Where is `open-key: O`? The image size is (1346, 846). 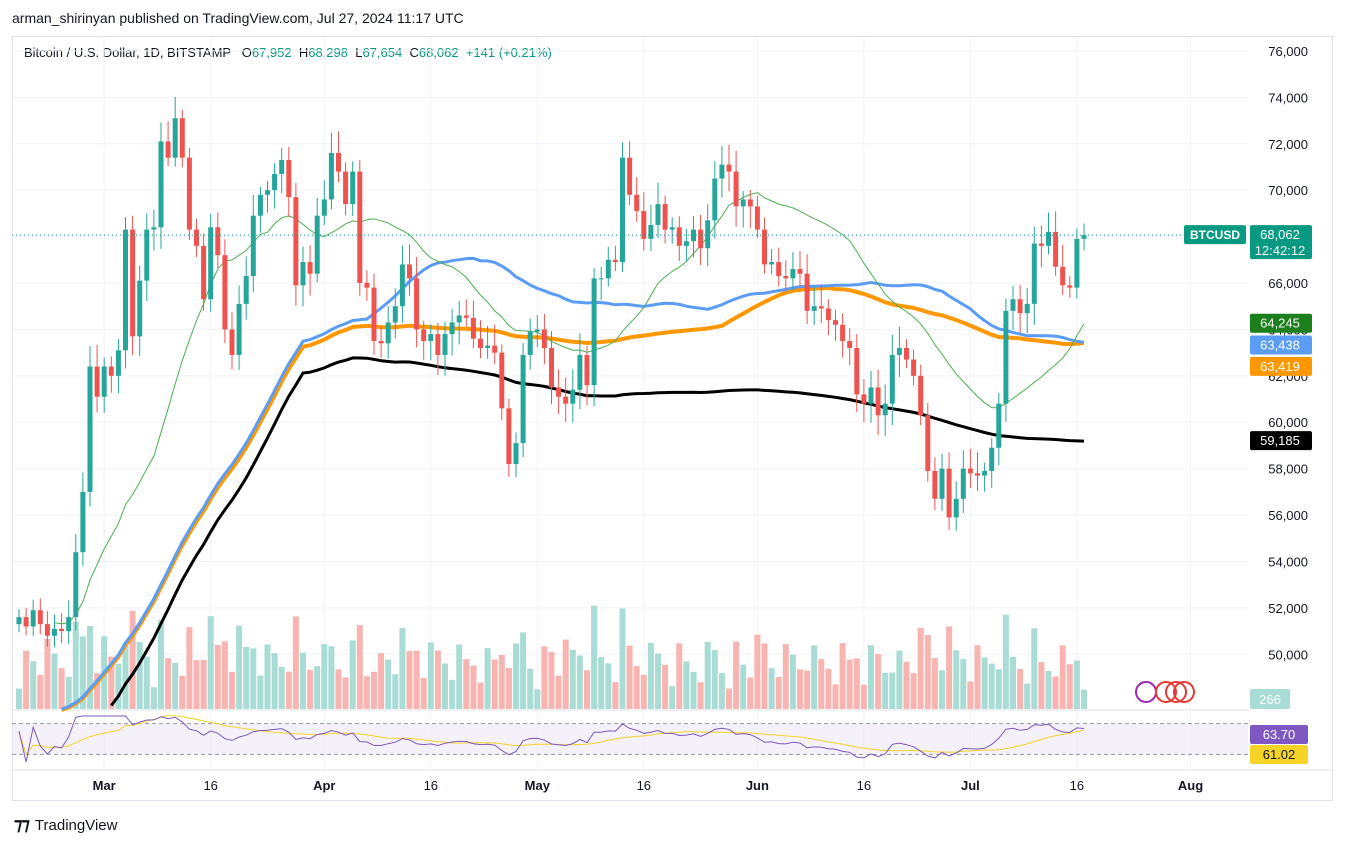
open-key: O is located at coordinates (246, 52).